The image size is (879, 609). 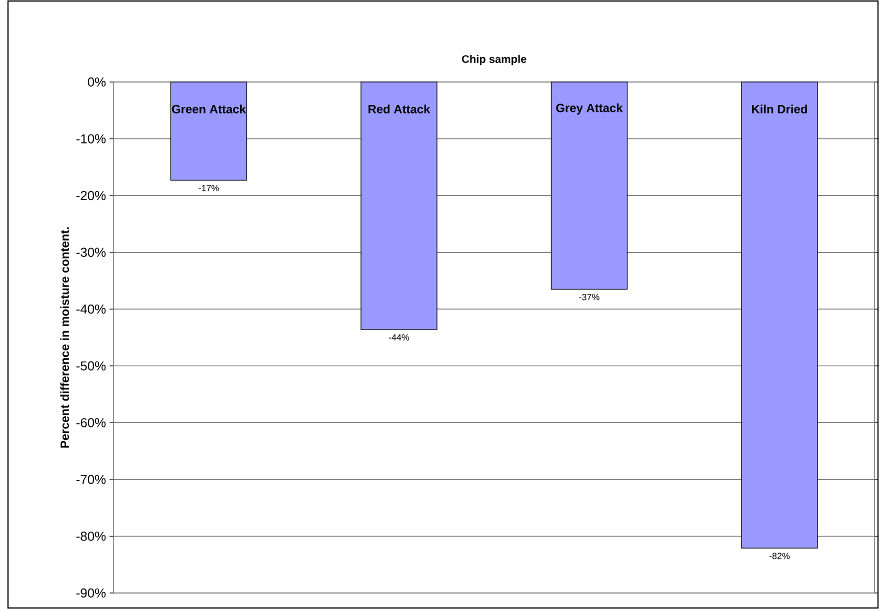 I want to click on y-tick-label: -20%, so click(x=91, y=195).